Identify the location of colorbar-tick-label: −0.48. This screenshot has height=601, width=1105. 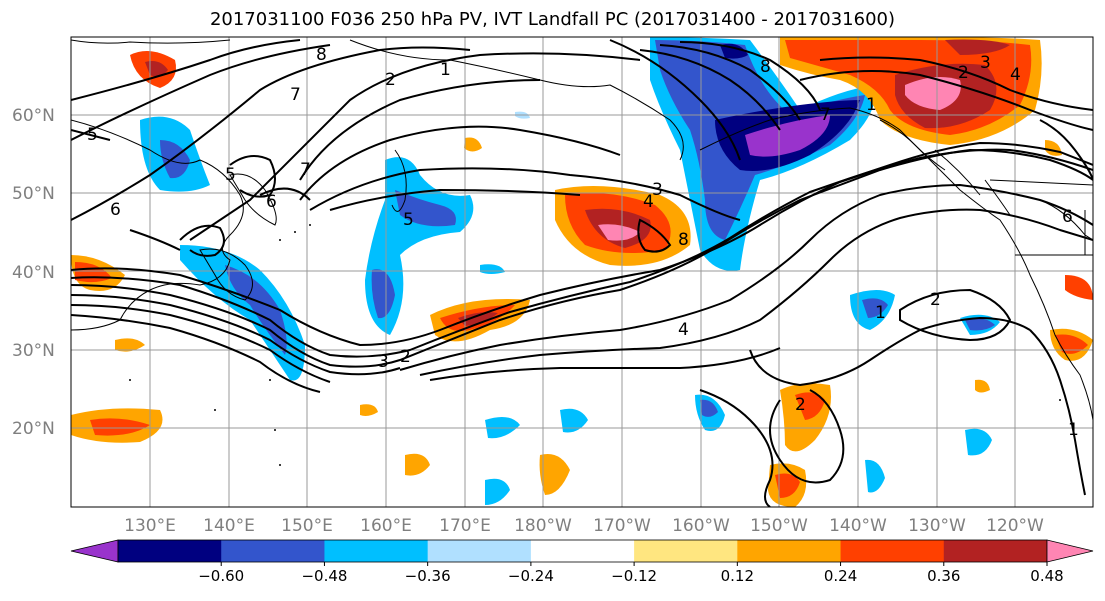
(324, 576).